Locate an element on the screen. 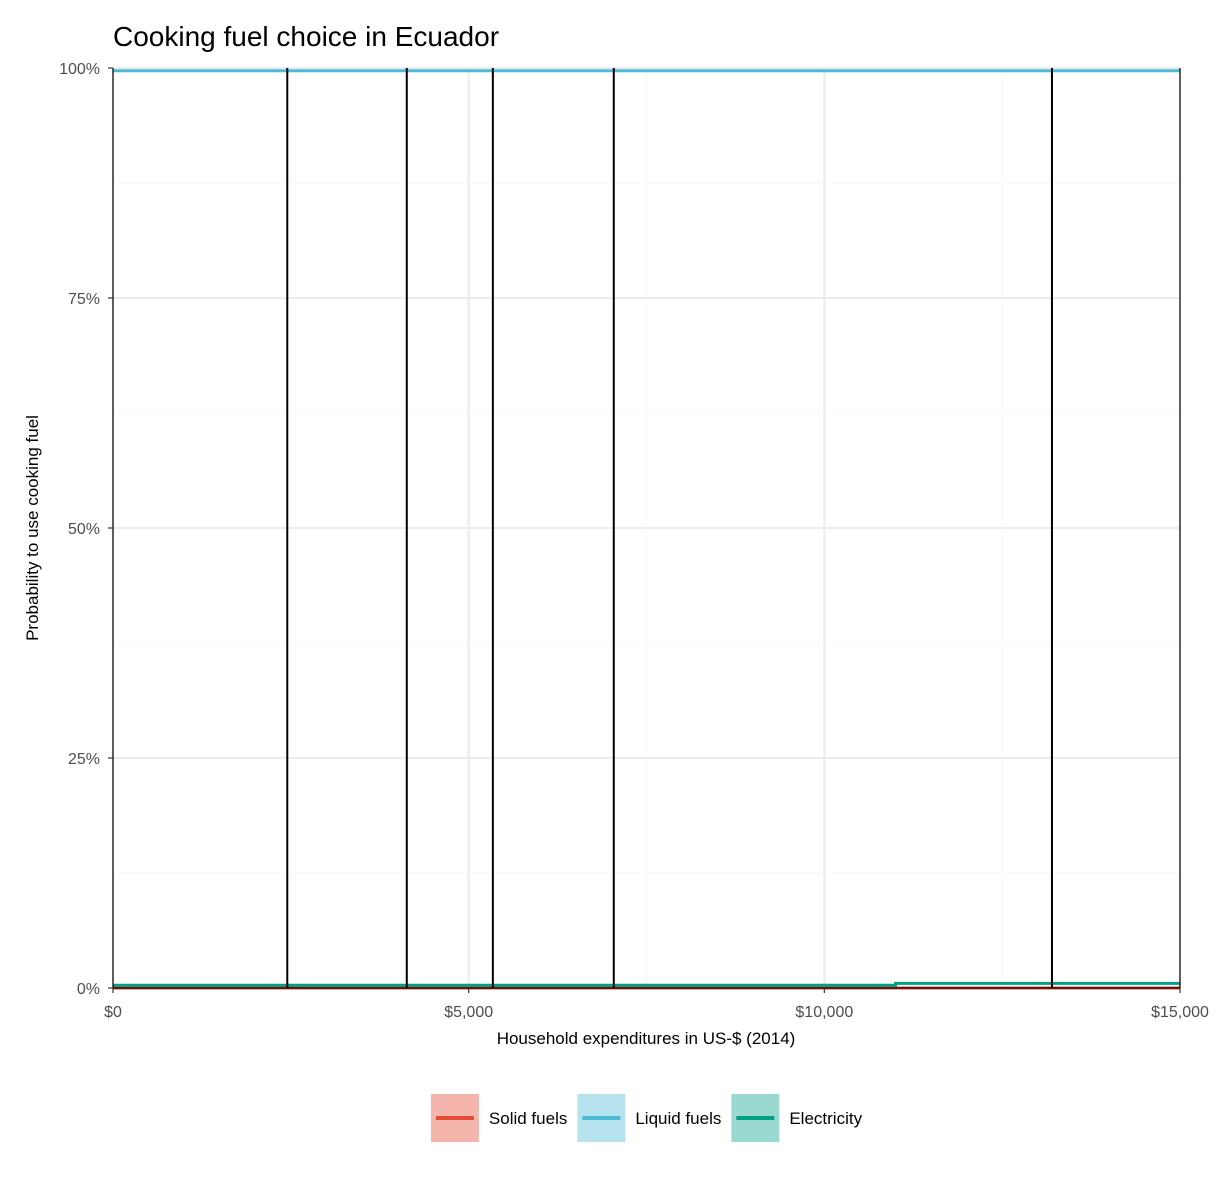 The width and height of the screenshot is (1220, 1181). legend-label-solid-fuels: Solid fuels is located at coordinates (528, 1118).